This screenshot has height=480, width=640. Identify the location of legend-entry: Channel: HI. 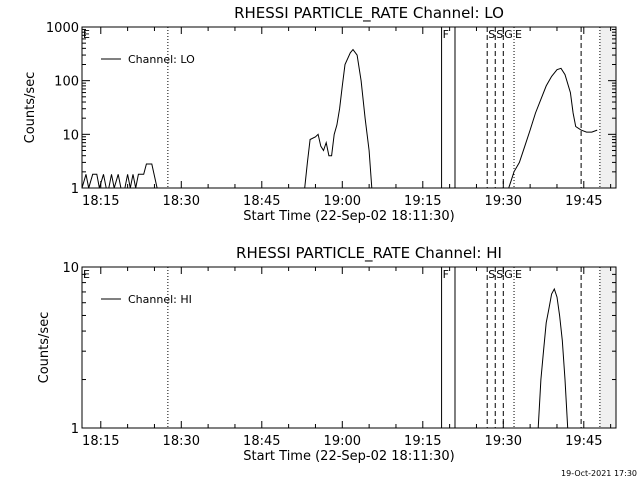
(160, 299).